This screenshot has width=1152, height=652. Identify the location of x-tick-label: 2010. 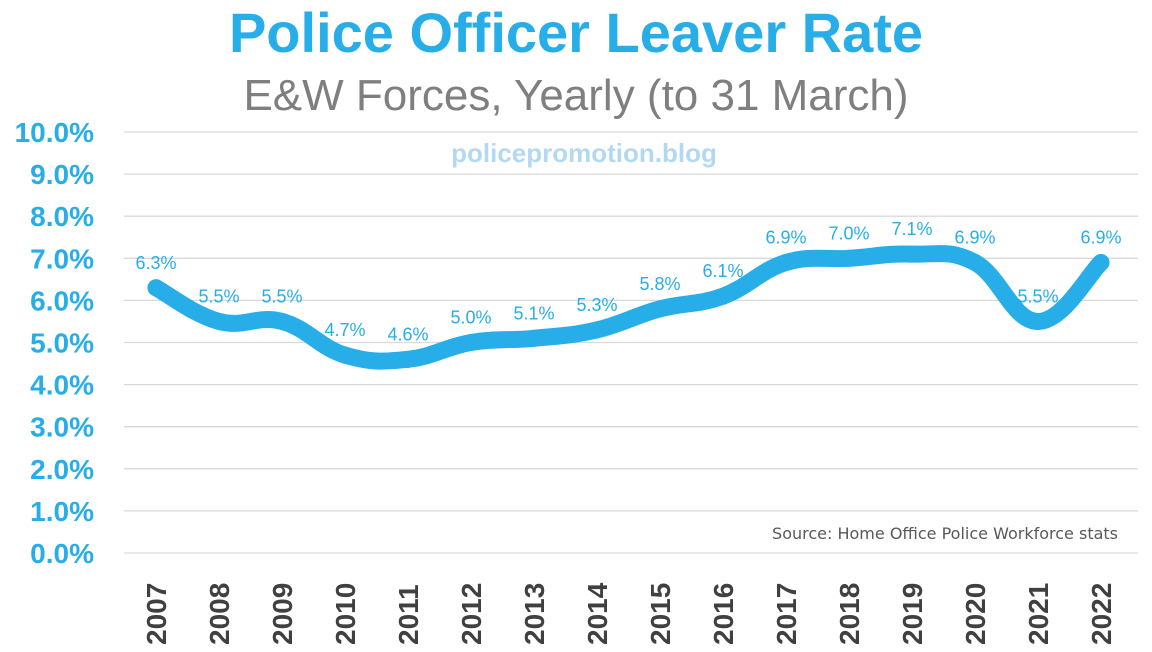
(345, 614).